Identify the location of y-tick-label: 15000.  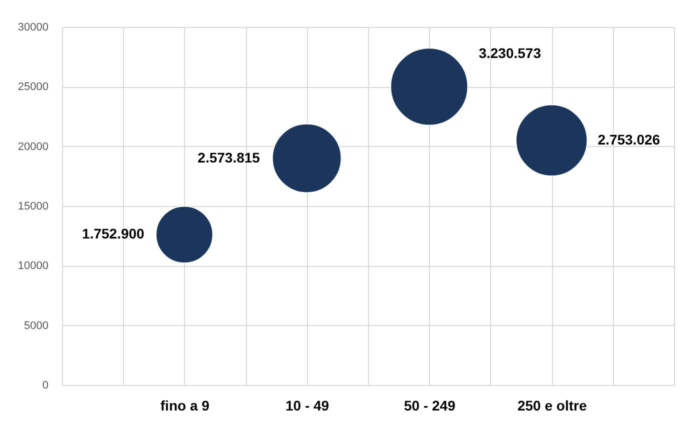
(33, 206).